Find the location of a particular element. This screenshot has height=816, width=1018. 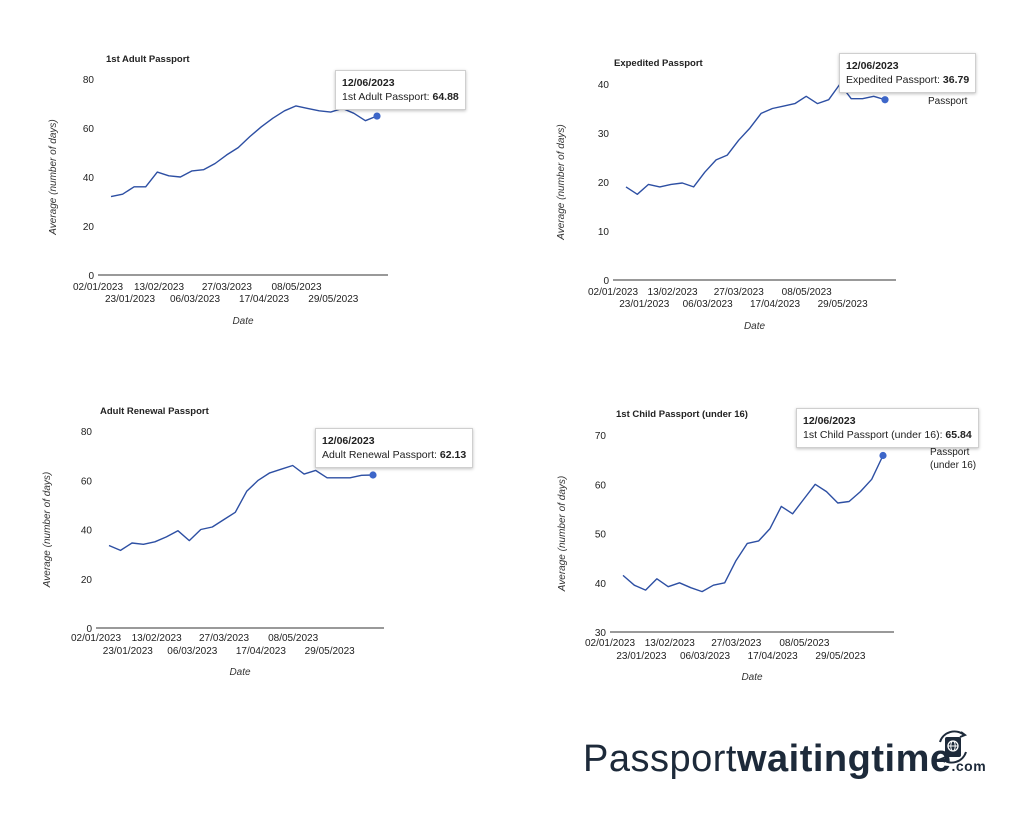

y-tick-label: 10 is located at coordinates (604, 232).